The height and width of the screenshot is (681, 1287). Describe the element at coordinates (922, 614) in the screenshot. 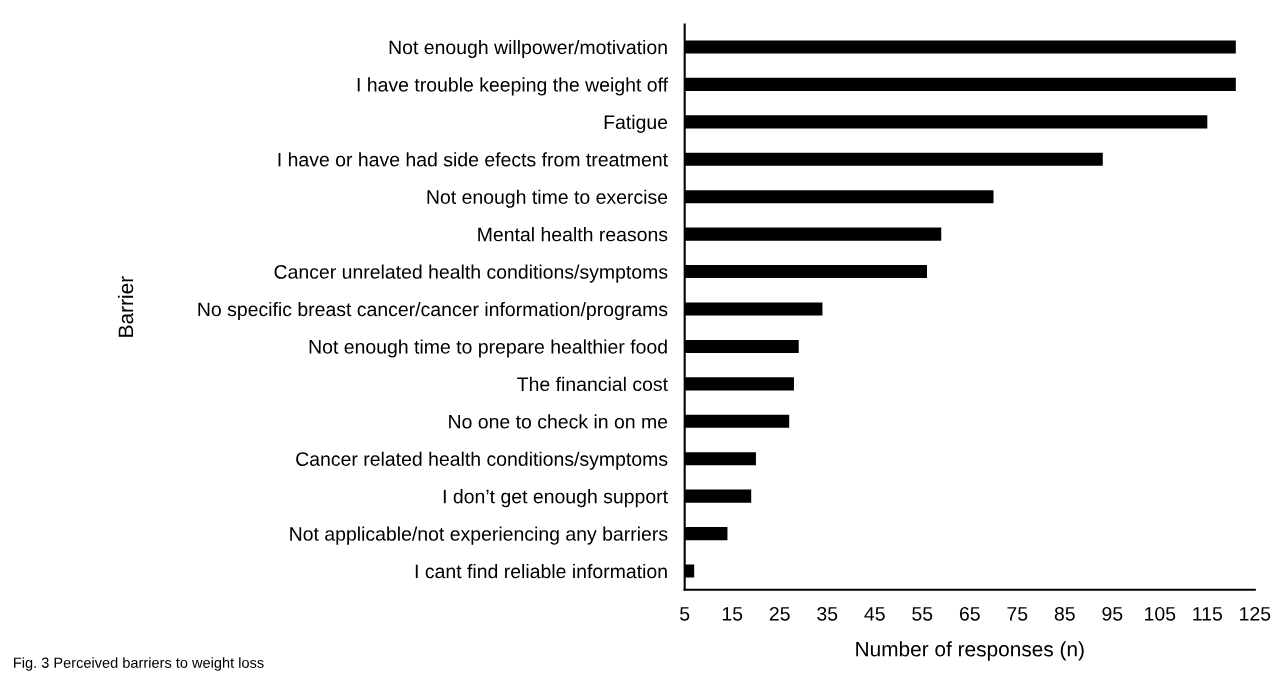

I see `x-tick-label: 55` at that location.